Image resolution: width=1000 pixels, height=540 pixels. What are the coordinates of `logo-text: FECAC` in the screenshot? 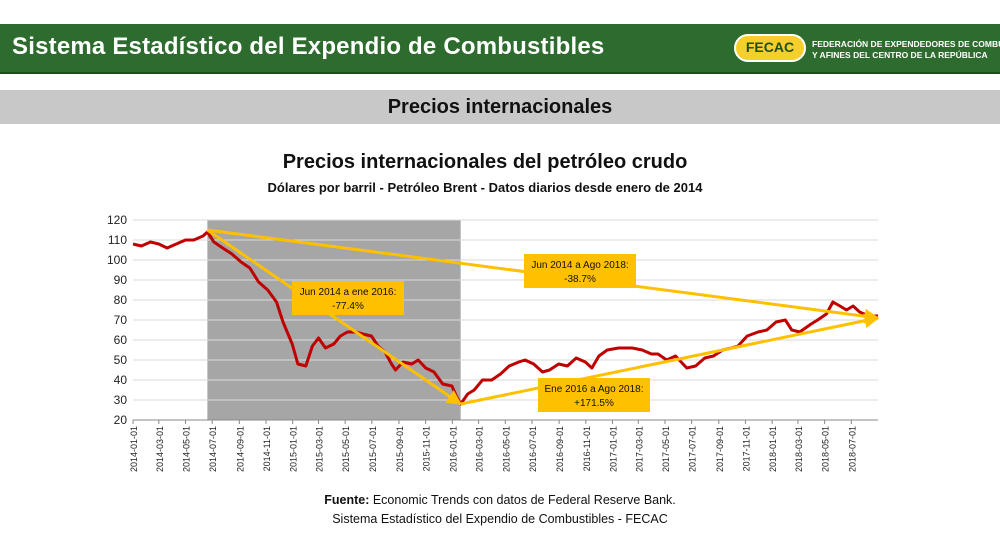 It's located at (770, 47).